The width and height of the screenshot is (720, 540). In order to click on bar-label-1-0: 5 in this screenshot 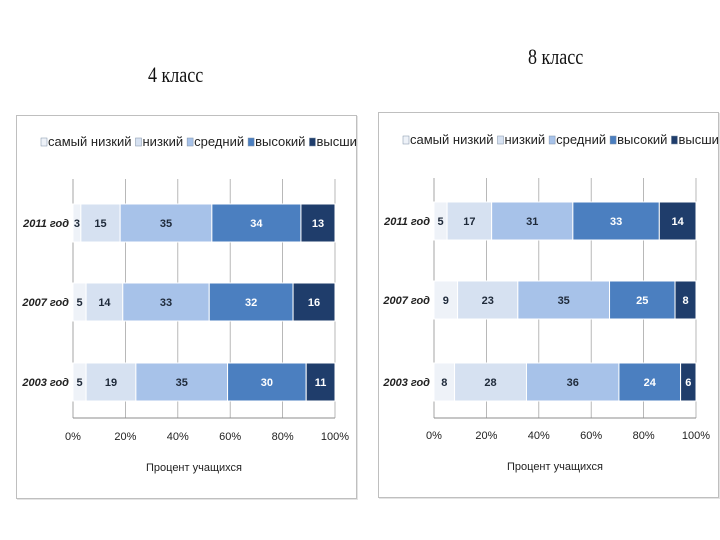, I will do `click(79, 303)`.